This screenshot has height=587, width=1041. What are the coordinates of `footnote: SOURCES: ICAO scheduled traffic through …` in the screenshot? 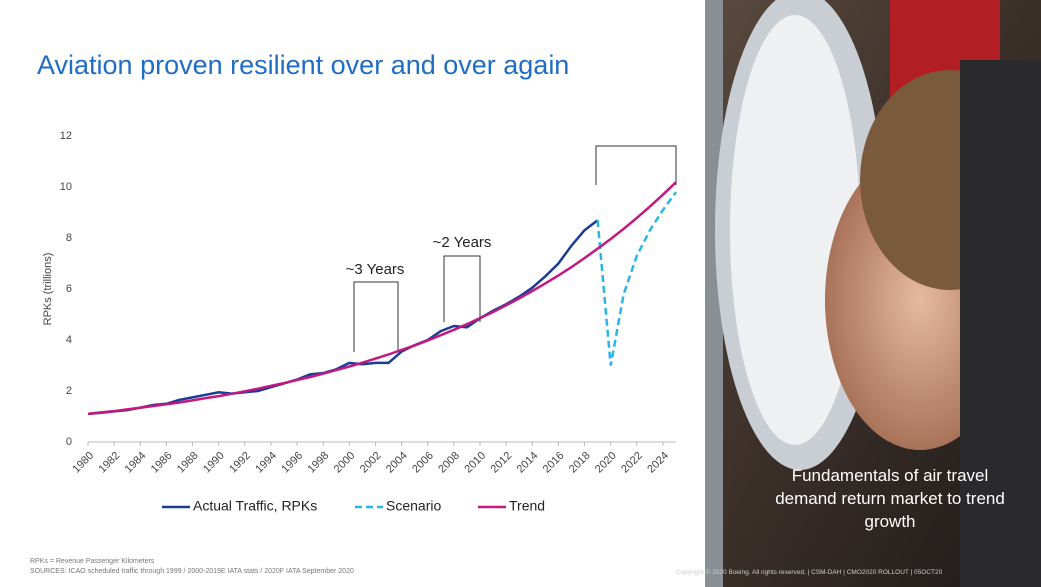 It's located at (192, 571).